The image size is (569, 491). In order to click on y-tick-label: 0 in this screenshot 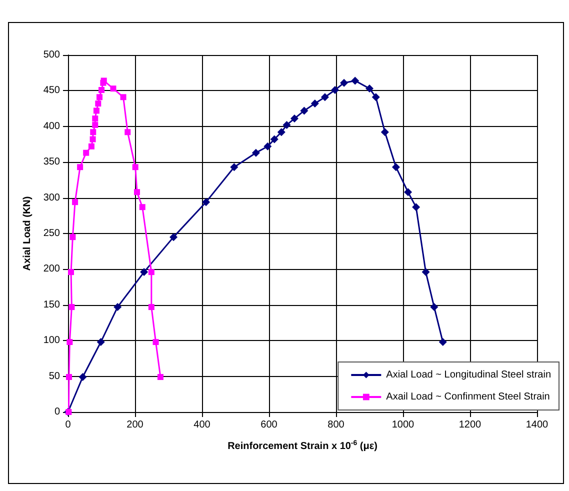, I will do `click(57, 412)`.